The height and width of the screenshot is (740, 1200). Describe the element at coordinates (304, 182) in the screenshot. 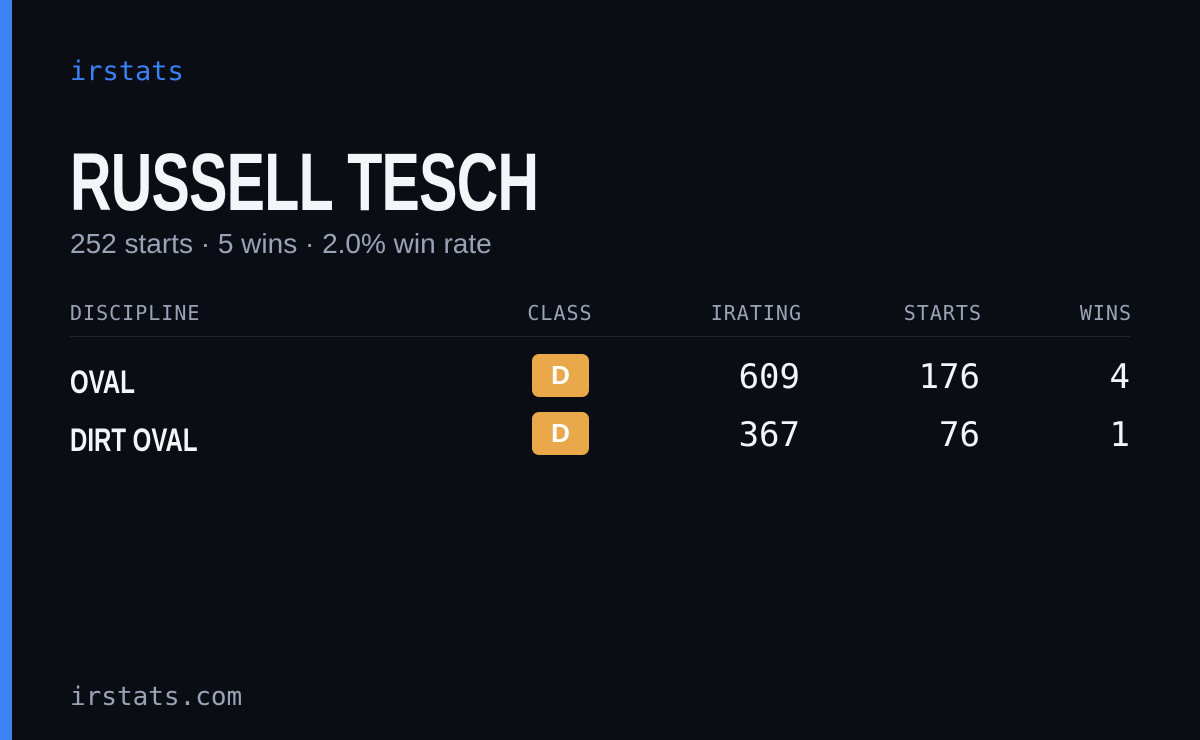

I see `driver-name: RUSSELL TESCH` at that location.